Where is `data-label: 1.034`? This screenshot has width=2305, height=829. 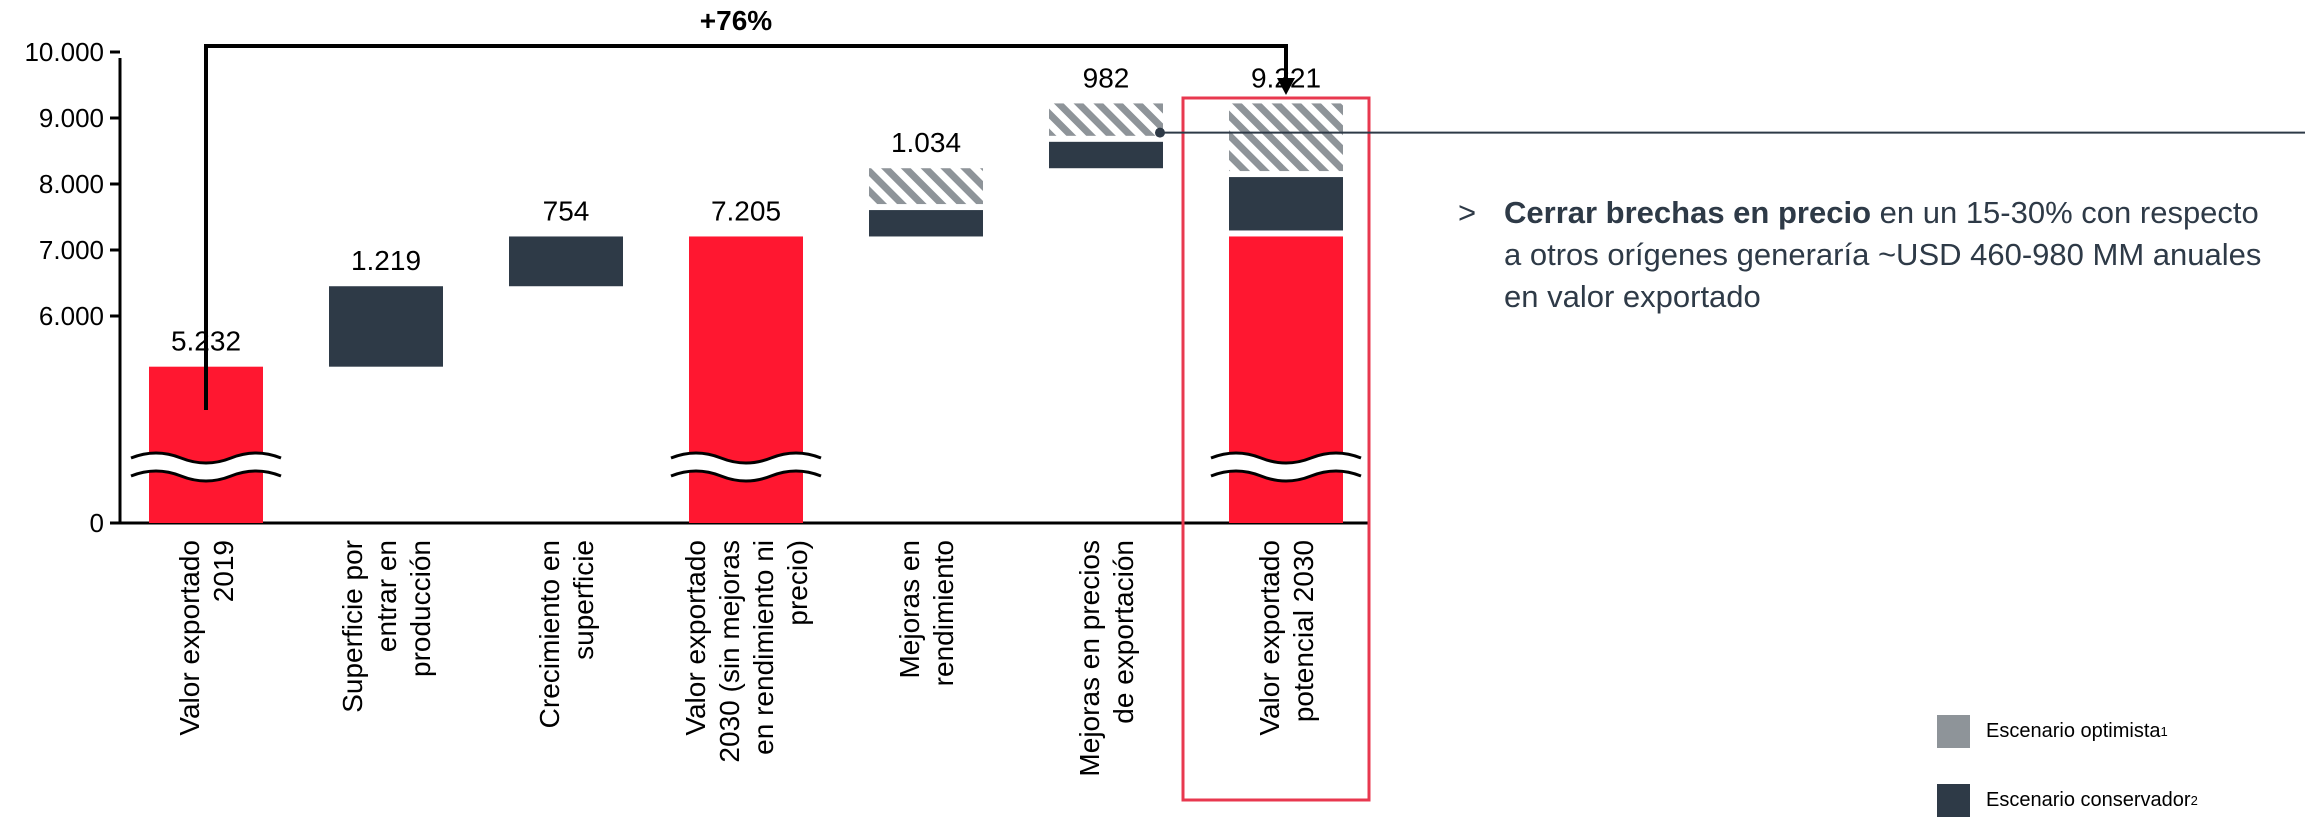
data-label: 1.034 is located at coordinates (926, 142).